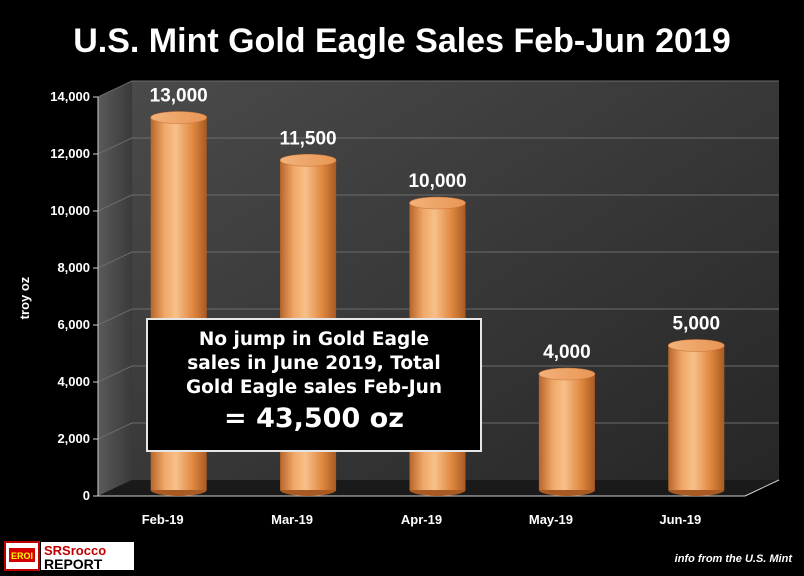 This screenshot has height=576, width=804. What do you see at coordinates (70, 153) in the screenshot?
I see `y-tick-label: 12,000` at bounding box center [70, 153].